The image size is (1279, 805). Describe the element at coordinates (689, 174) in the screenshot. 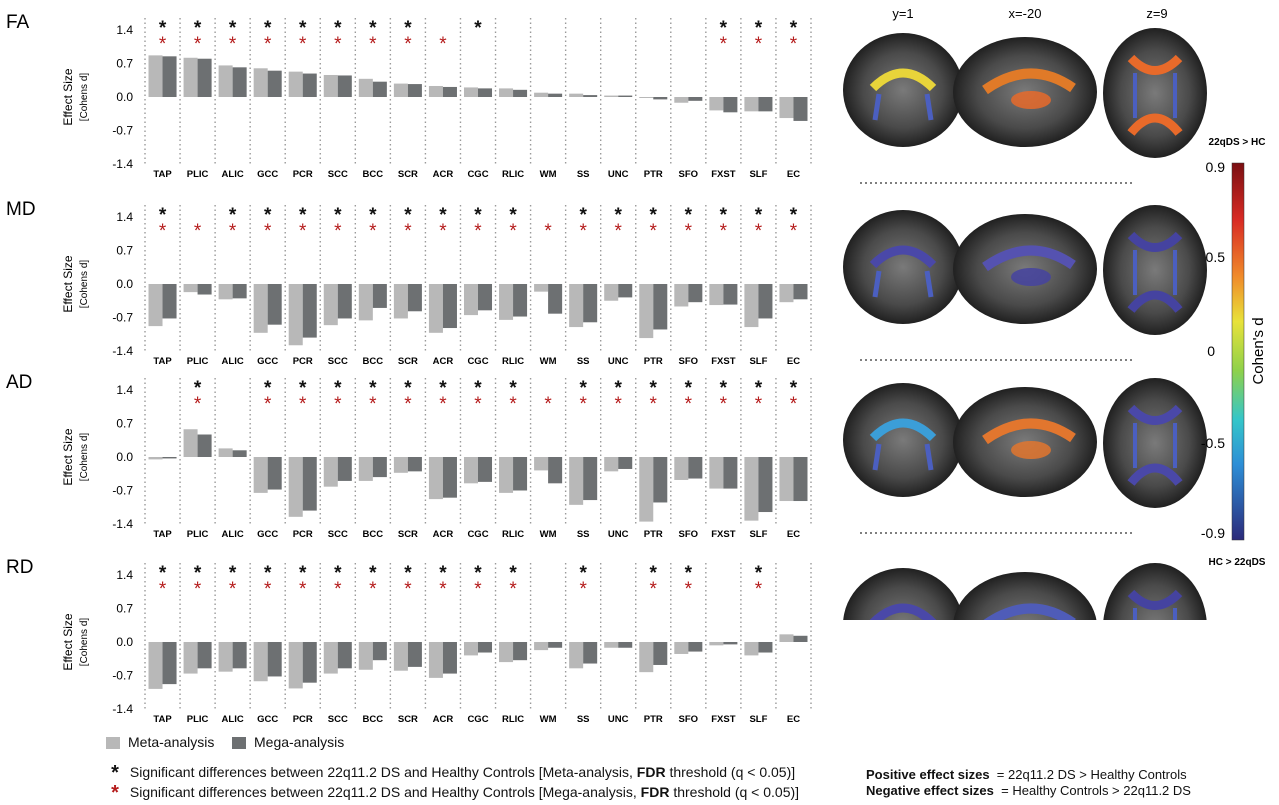

I see `x-tick-label: SFO` at that location.